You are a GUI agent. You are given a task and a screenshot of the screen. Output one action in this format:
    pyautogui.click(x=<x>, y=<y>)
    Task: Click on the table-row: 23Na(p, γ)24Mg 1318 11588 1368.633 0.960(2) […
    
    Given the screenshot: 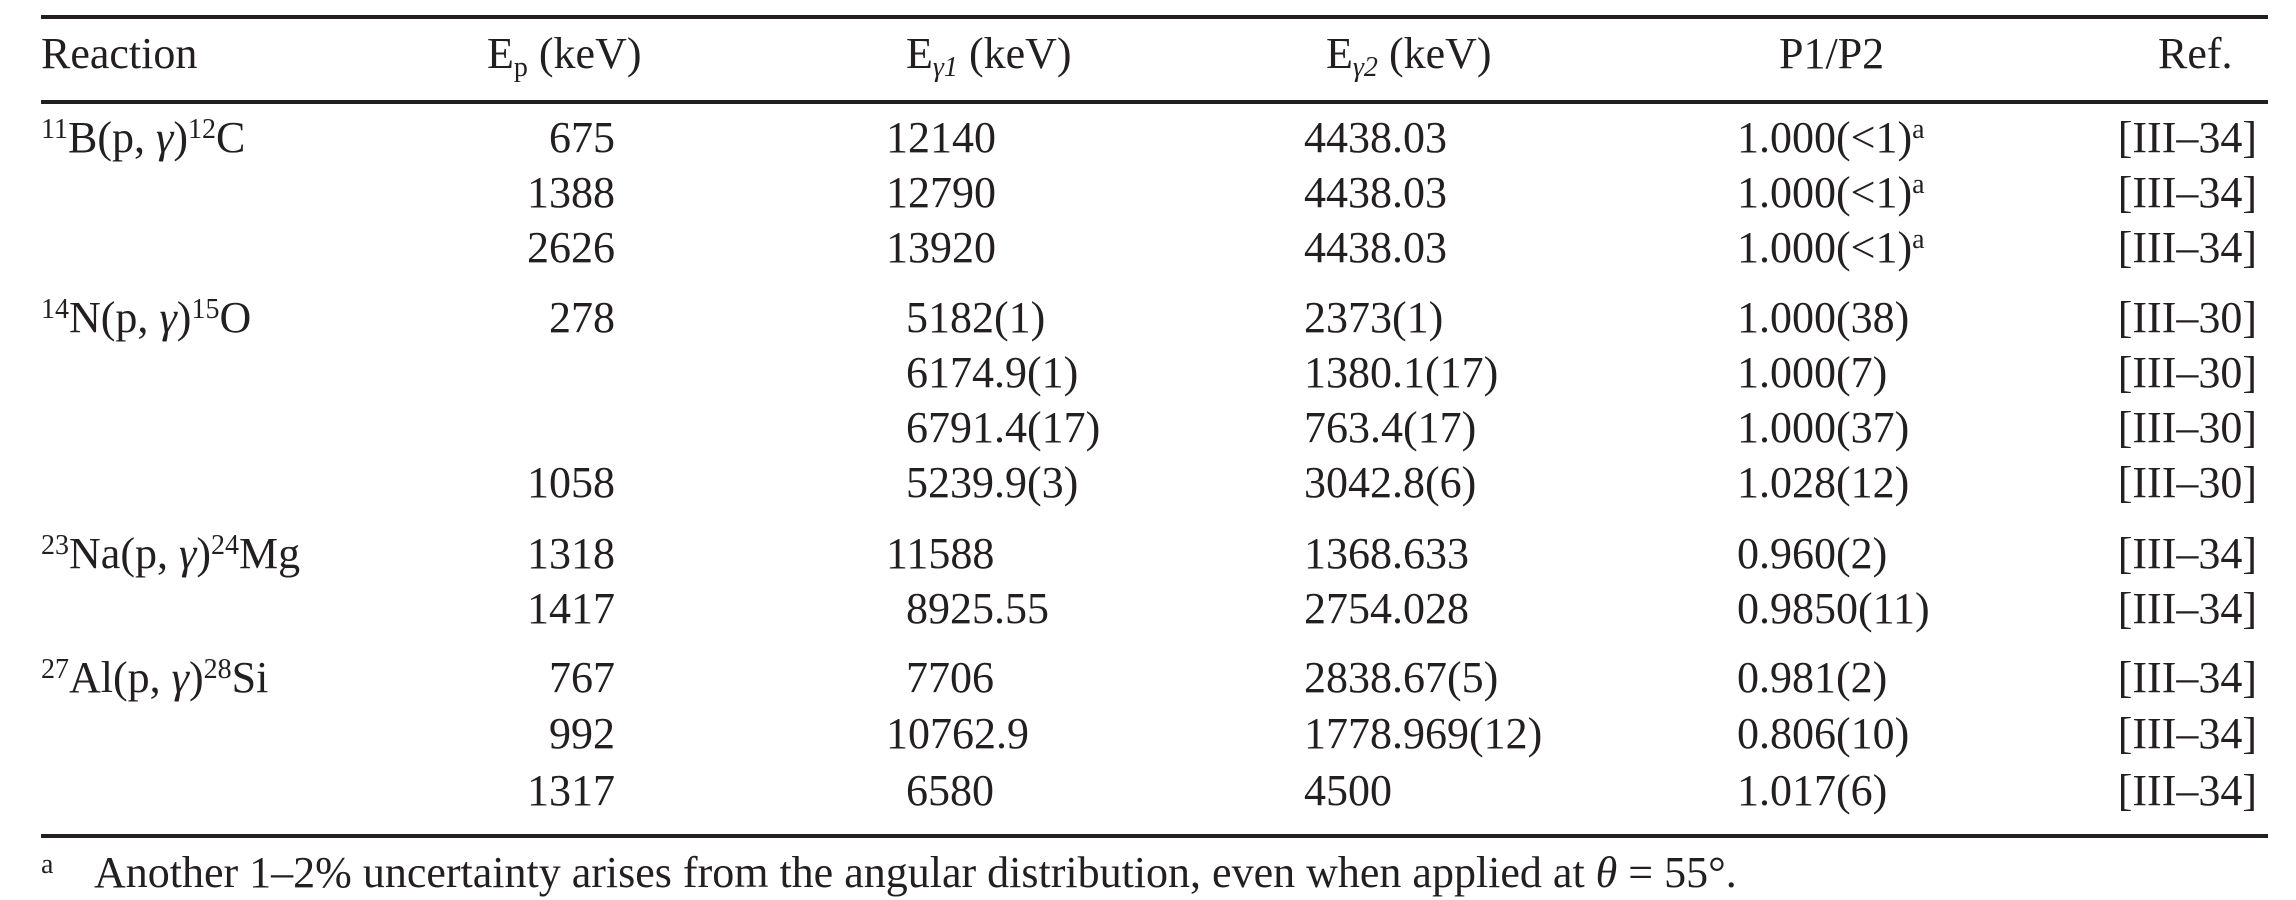 What is the action you would take?
    pyautogui.click(x=1148, y=553)
    